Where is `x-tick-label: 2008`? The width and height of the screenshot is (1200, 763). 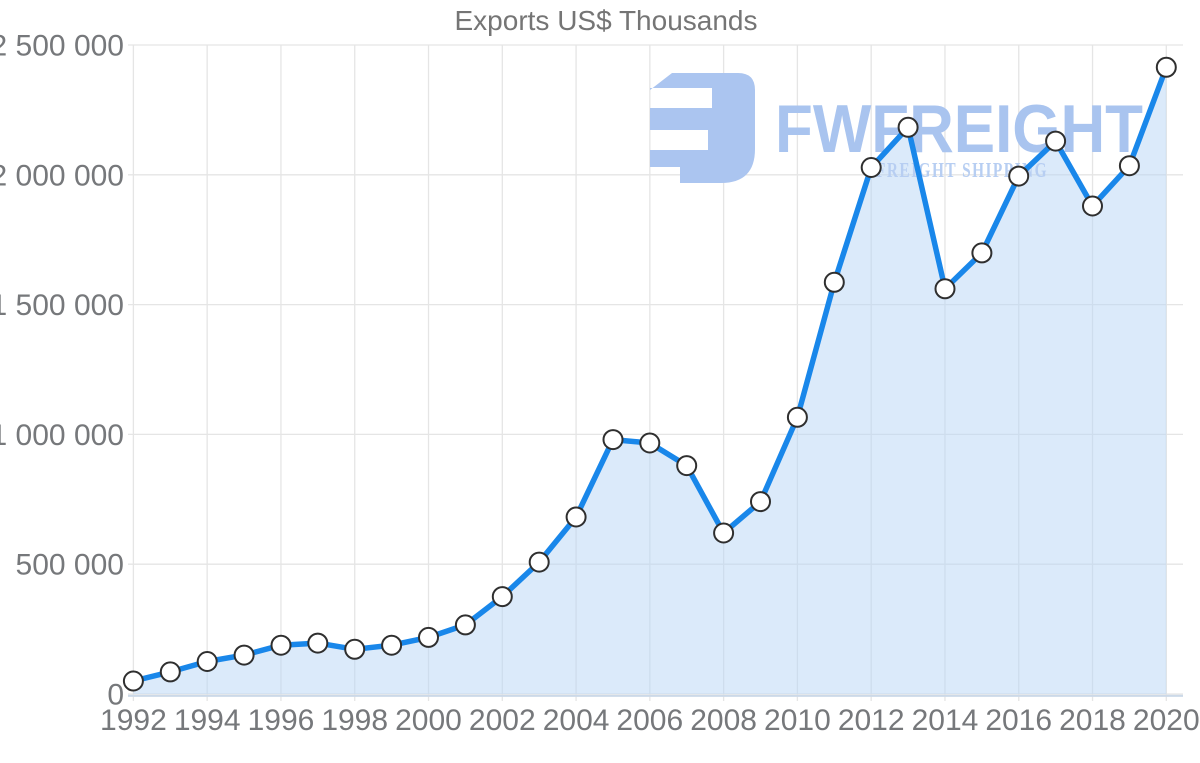 x-tick-label: 2008 is located at coordinates (723, 720).